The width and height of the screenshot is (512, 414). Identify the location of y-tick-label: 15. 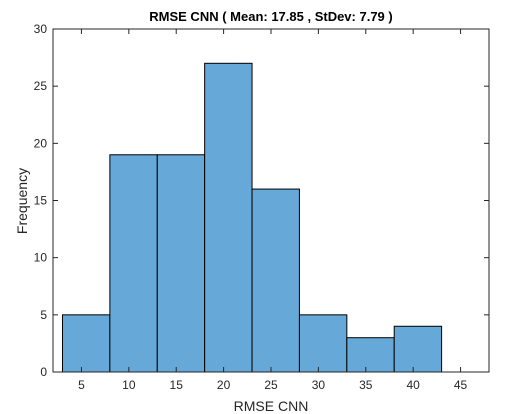
(41, 201).